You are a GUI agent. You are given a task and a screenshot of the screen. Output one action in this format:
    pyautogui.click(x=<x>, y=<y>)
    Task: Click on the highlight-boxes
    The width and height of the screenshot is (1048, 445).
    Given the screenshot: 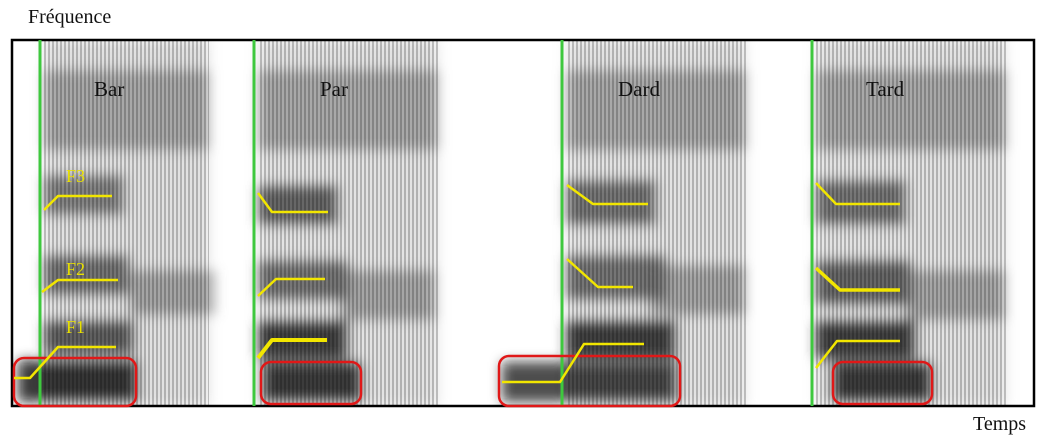 What is the action you would take?
    pyautogui.click(x=473, y=381)
    